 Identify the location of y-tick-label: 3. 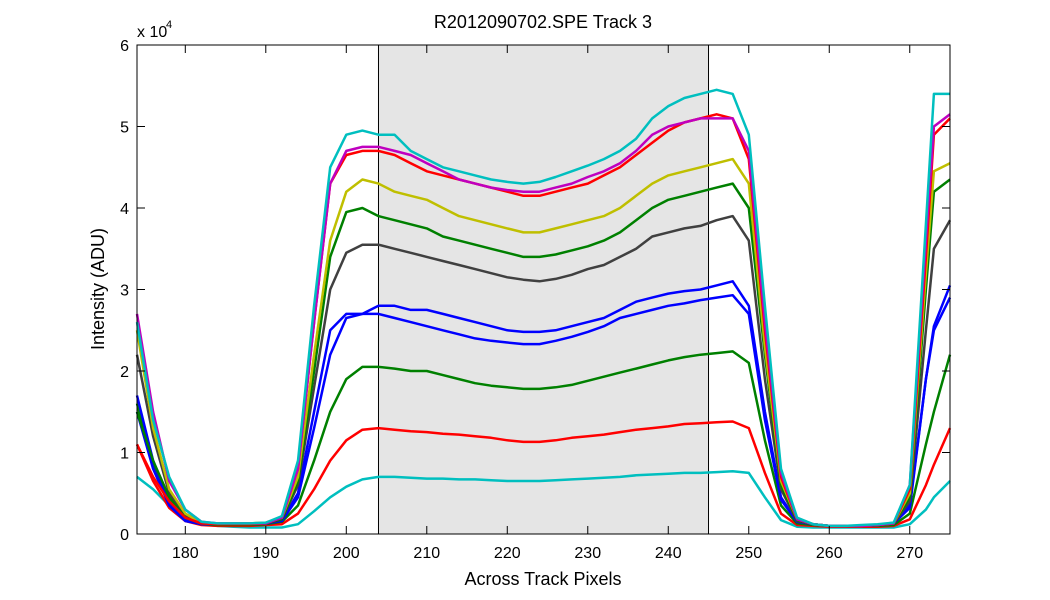
(124, 291).